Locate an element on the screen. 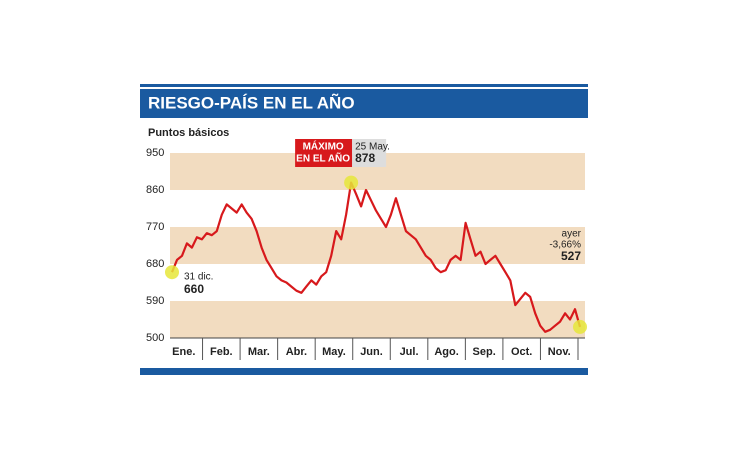 The height and width of the screenshot is (465, 730). x-tick-label: Mar. is located at coordinates (259, 352).